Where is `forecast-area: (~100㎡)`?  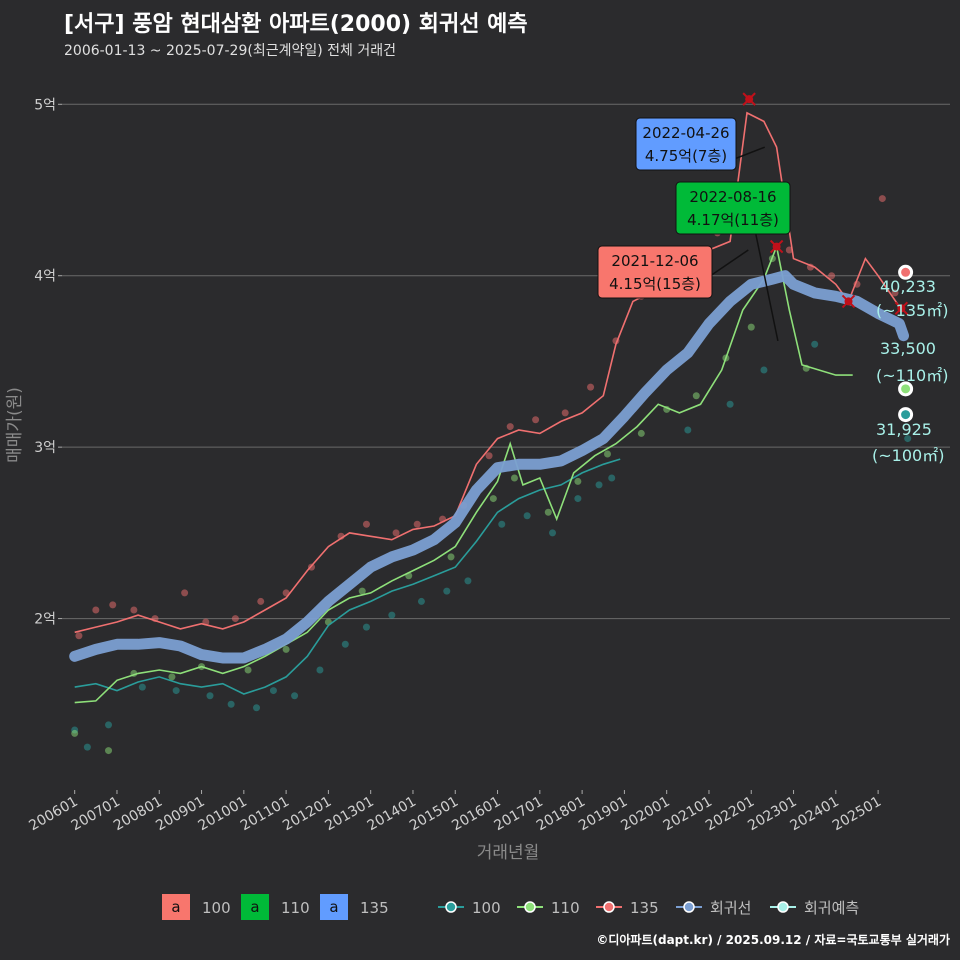 forecast-area: (~100㎡) is located at coordinates (908, 455).